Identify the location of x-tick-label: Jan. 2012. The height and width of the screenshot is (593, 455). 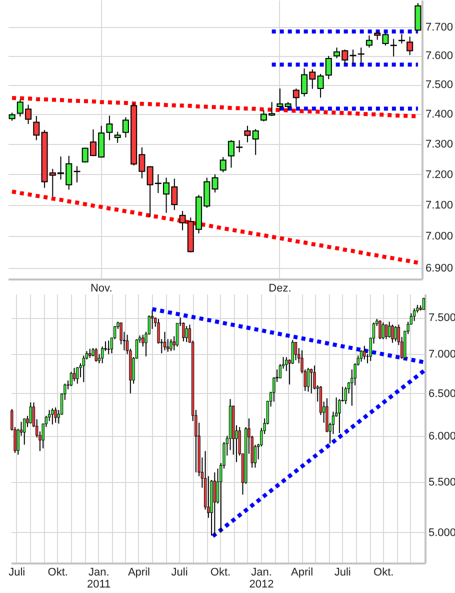
(261, 578).